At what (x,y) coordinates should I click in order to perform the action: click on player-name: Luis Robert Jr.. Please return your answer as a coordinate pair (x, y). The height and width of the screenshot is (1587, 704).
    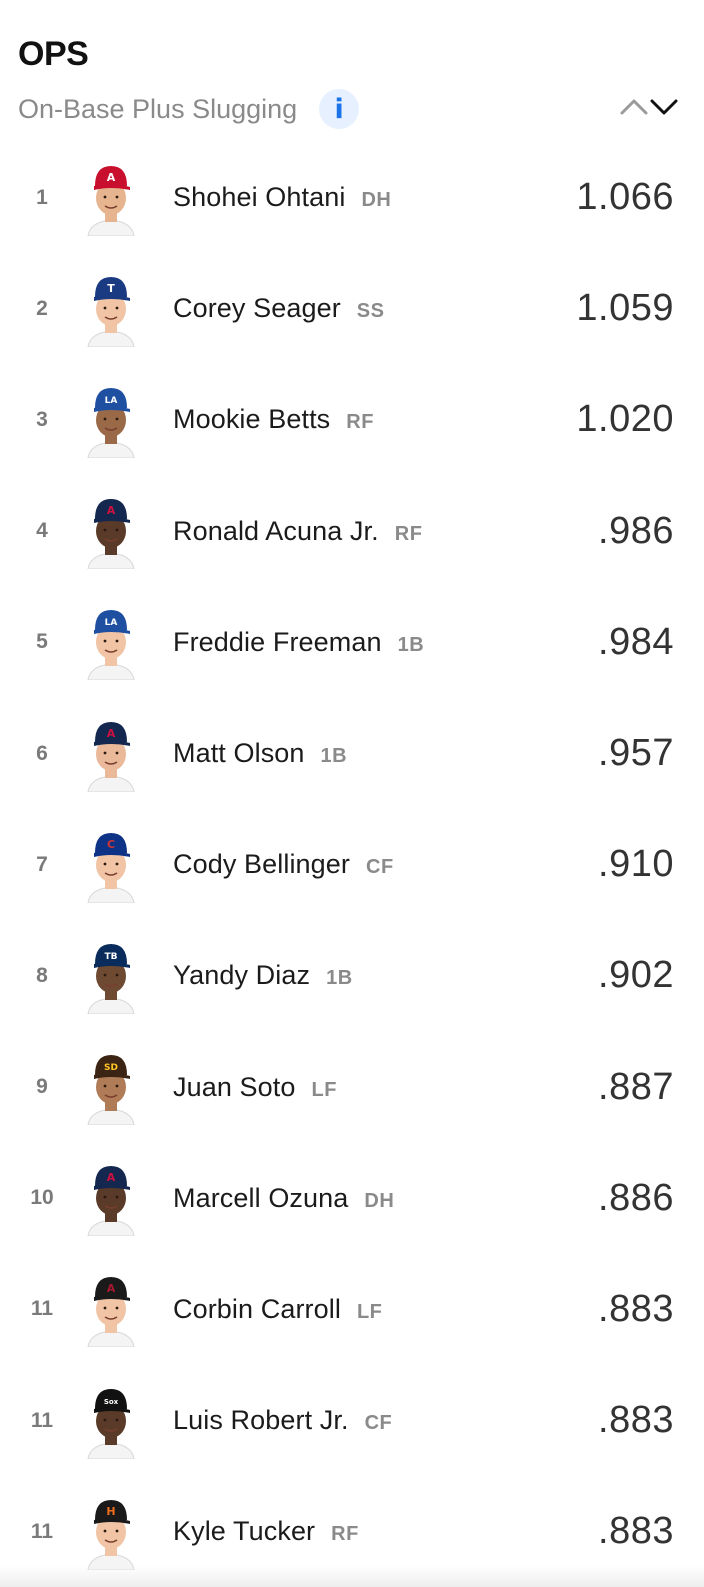
    Looking at the image, I should click on (261, 1420).